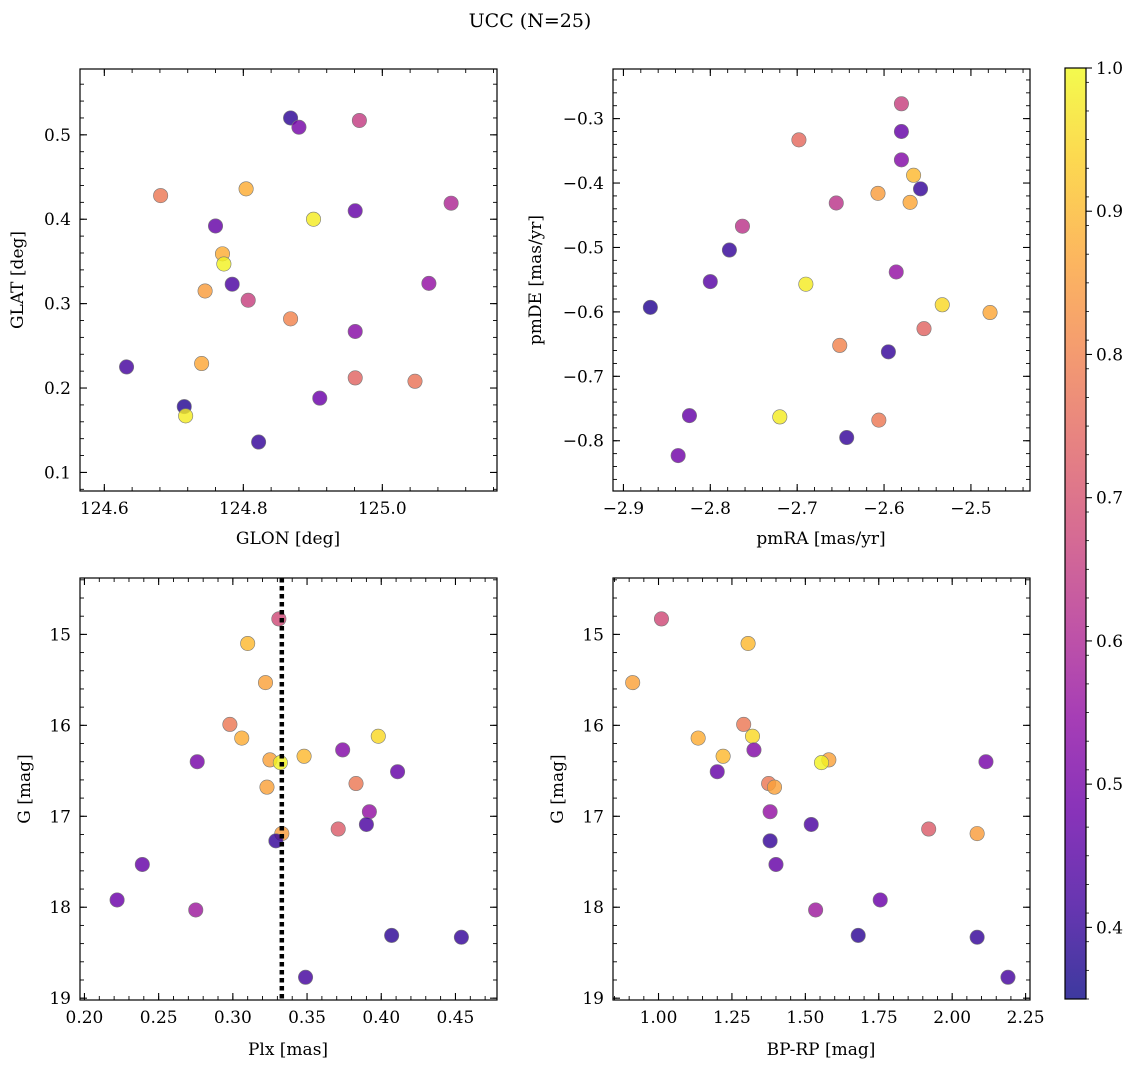  What do you see at coordinates (583, 248) in the screenshot?
I see `y-tick-label: −0.5` at bounding box center [583, 248].